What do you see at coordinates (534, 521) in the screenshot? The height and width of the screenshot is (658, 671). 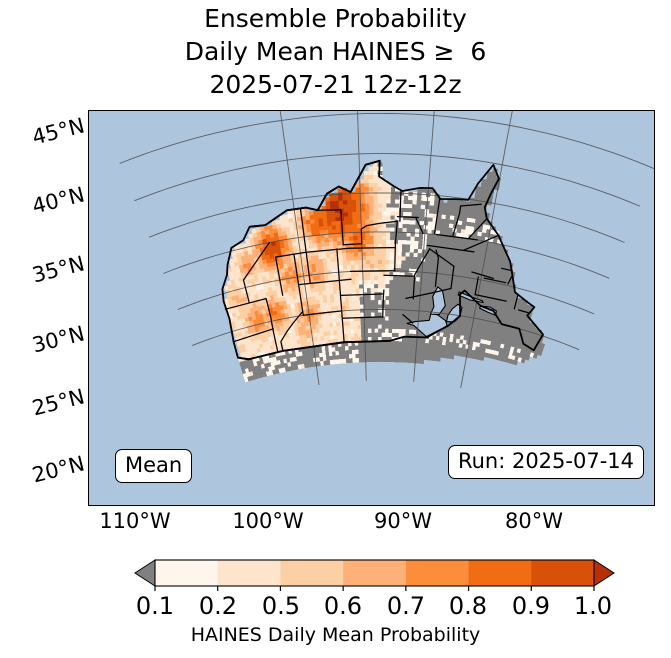 I see `lon-label-80w: 80°W` at bounding box center [534, 521].